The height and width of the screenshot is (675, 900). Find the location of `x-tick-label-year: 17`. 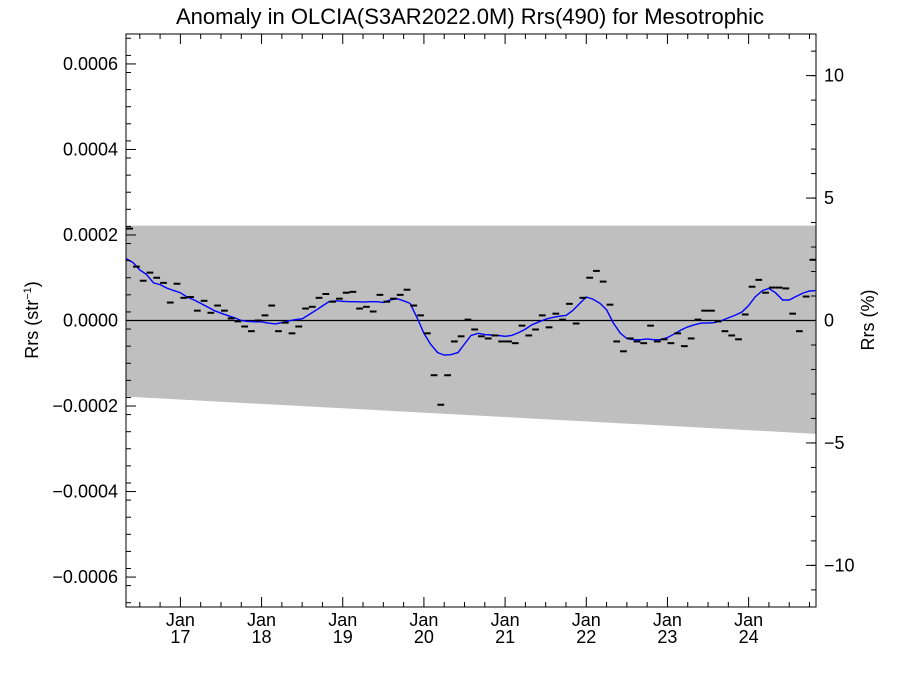

x-tick-label-year: 17 is located at coordinates (180, 637).